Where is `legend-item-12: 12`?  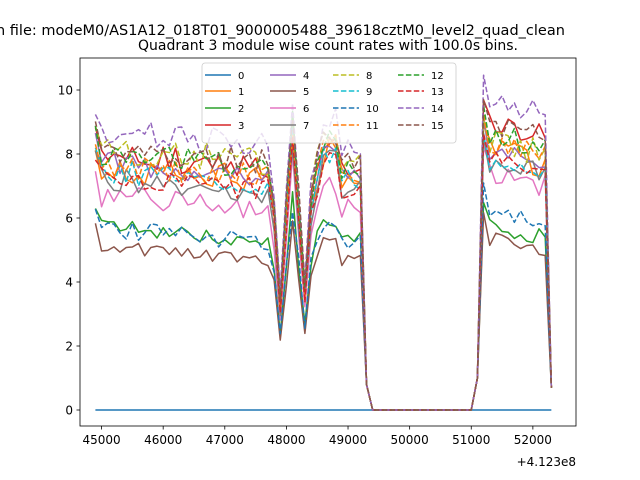
legend-item-12: 12 is located at coordinates (421, 76).